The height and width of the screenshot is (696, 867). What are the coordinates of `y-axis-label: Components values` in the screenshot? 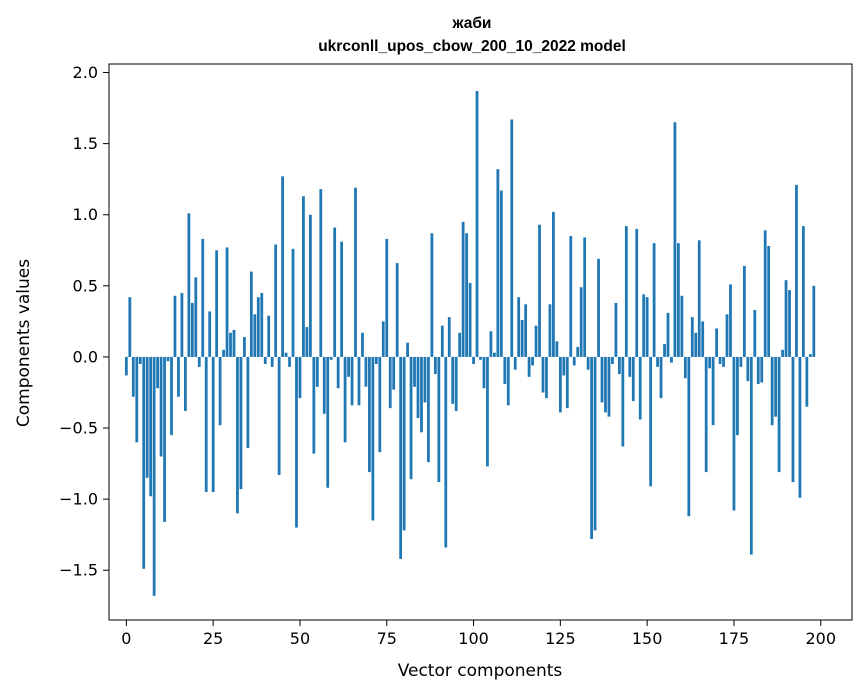 It's located at (24, 343).